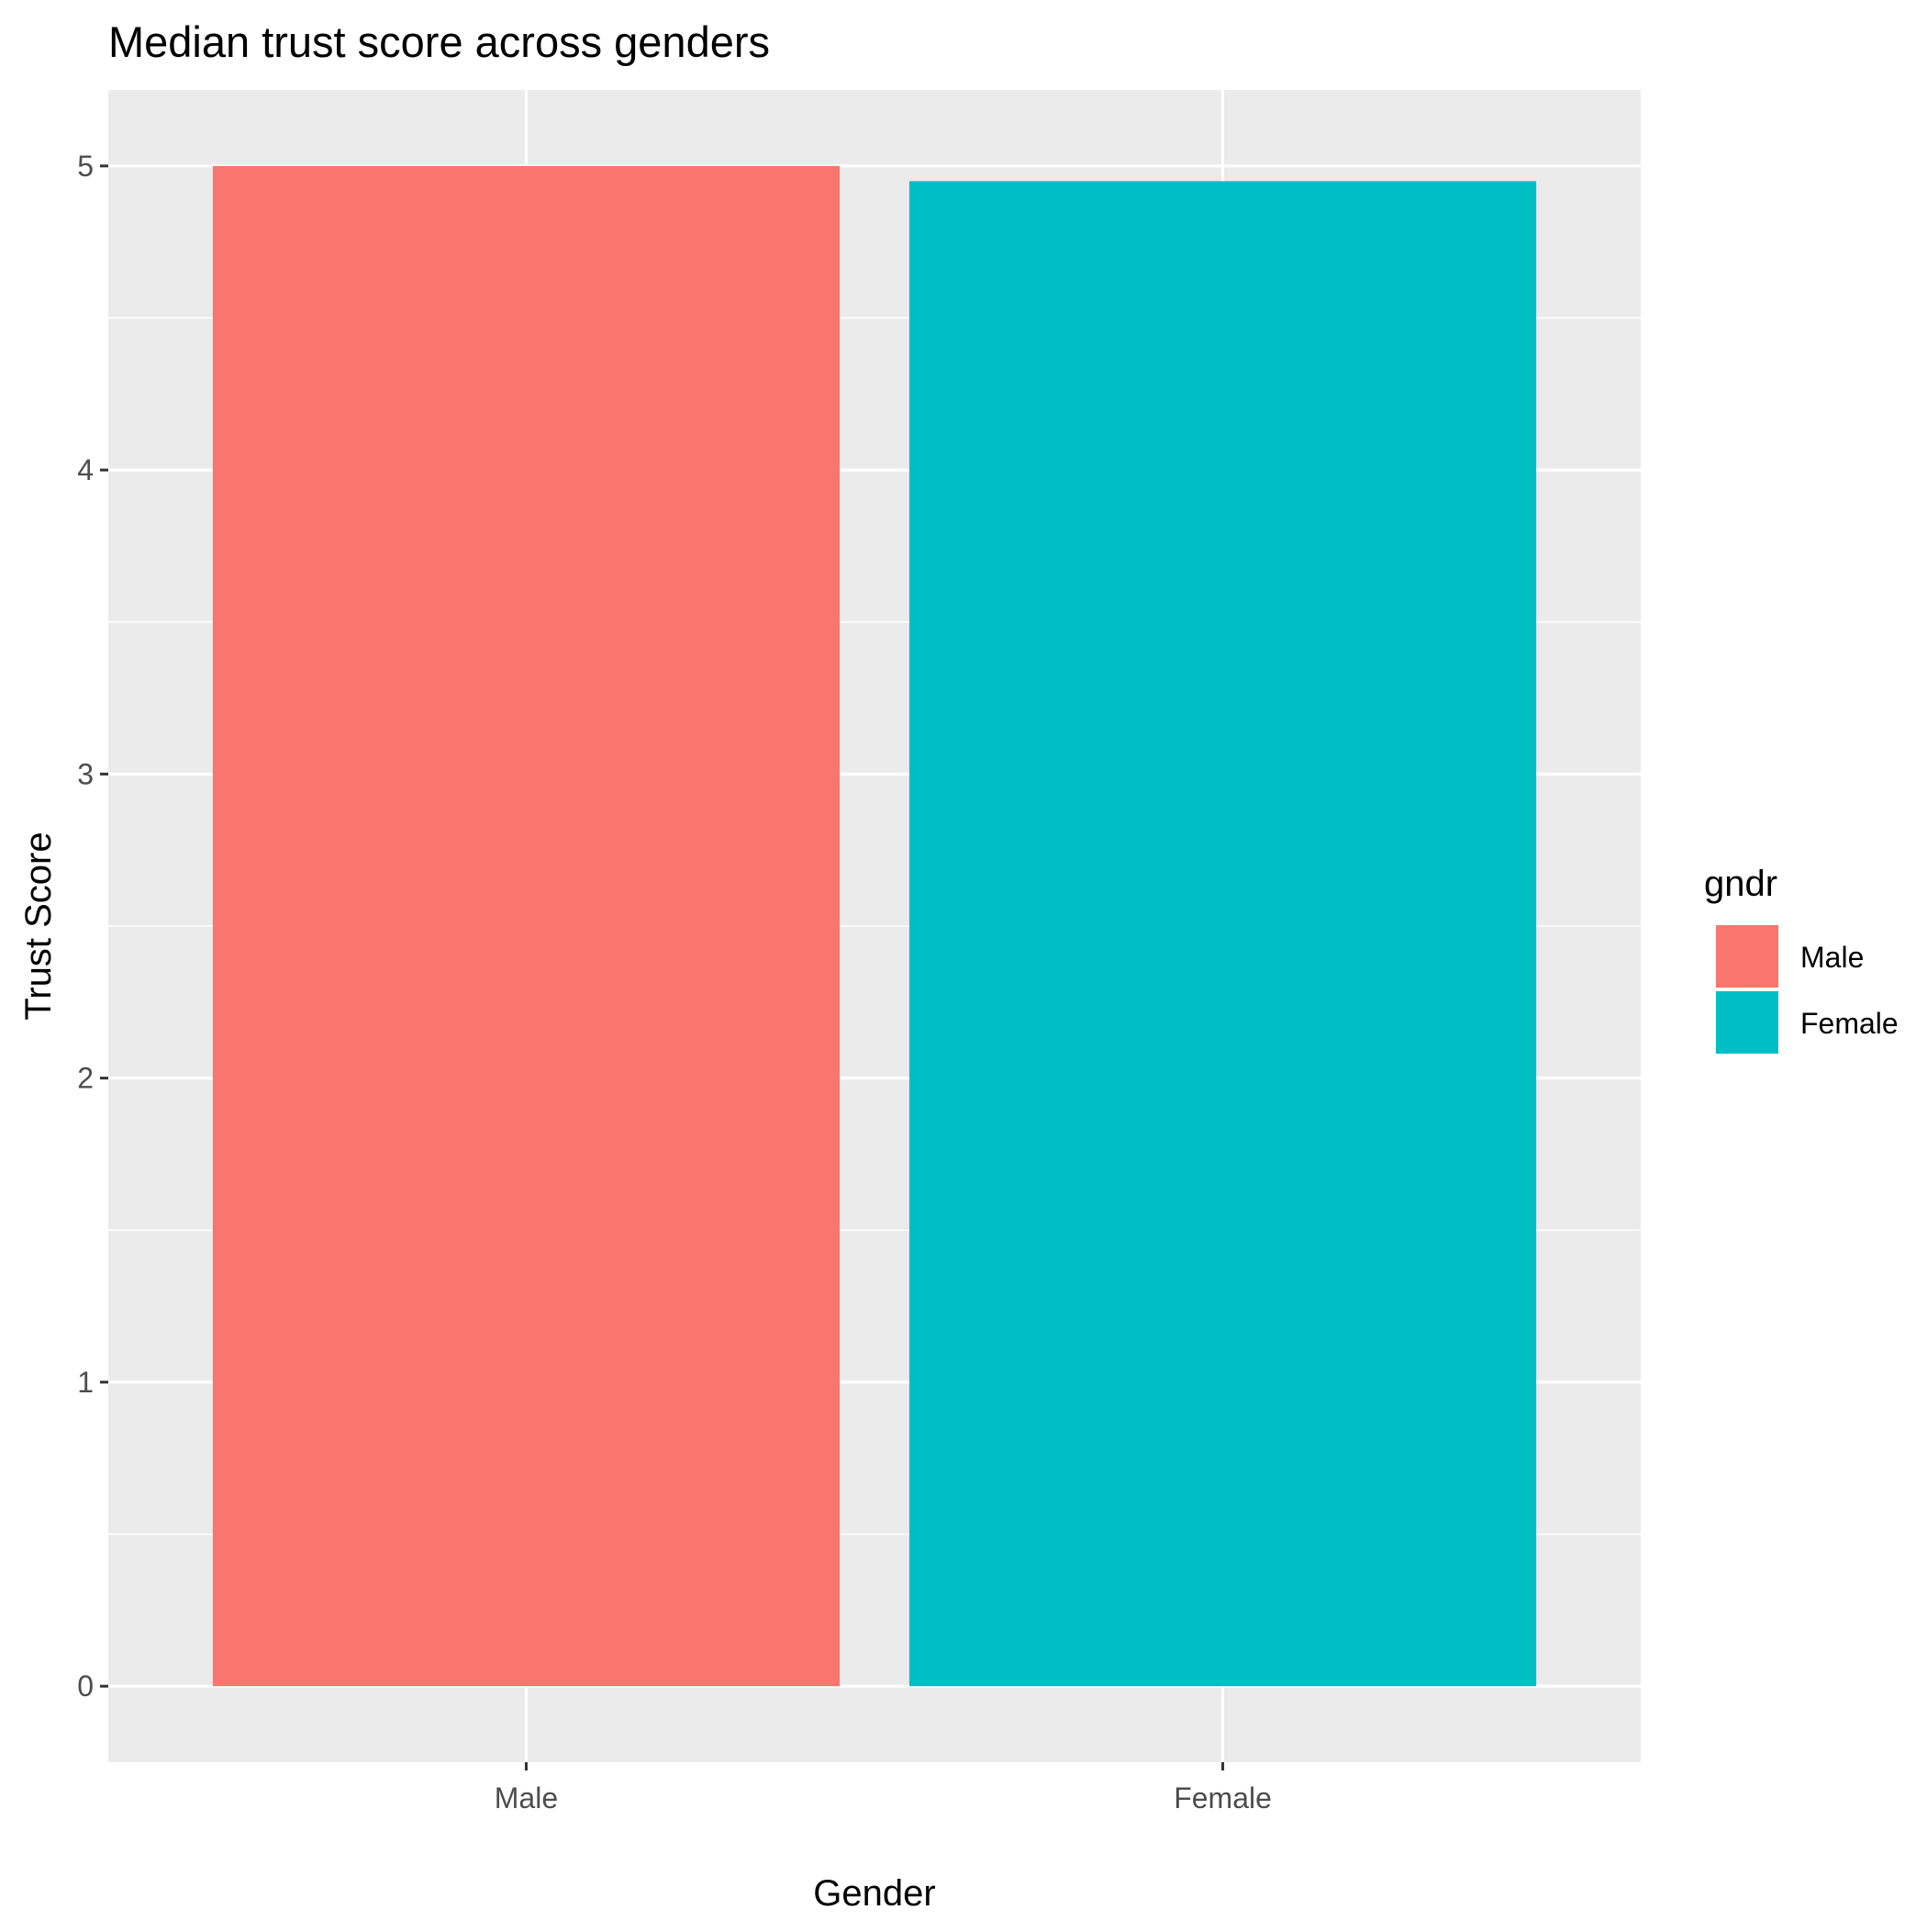 The image size is (1927, 1932). I want to click on x-tick-label: Female, so click(1223, 1798).